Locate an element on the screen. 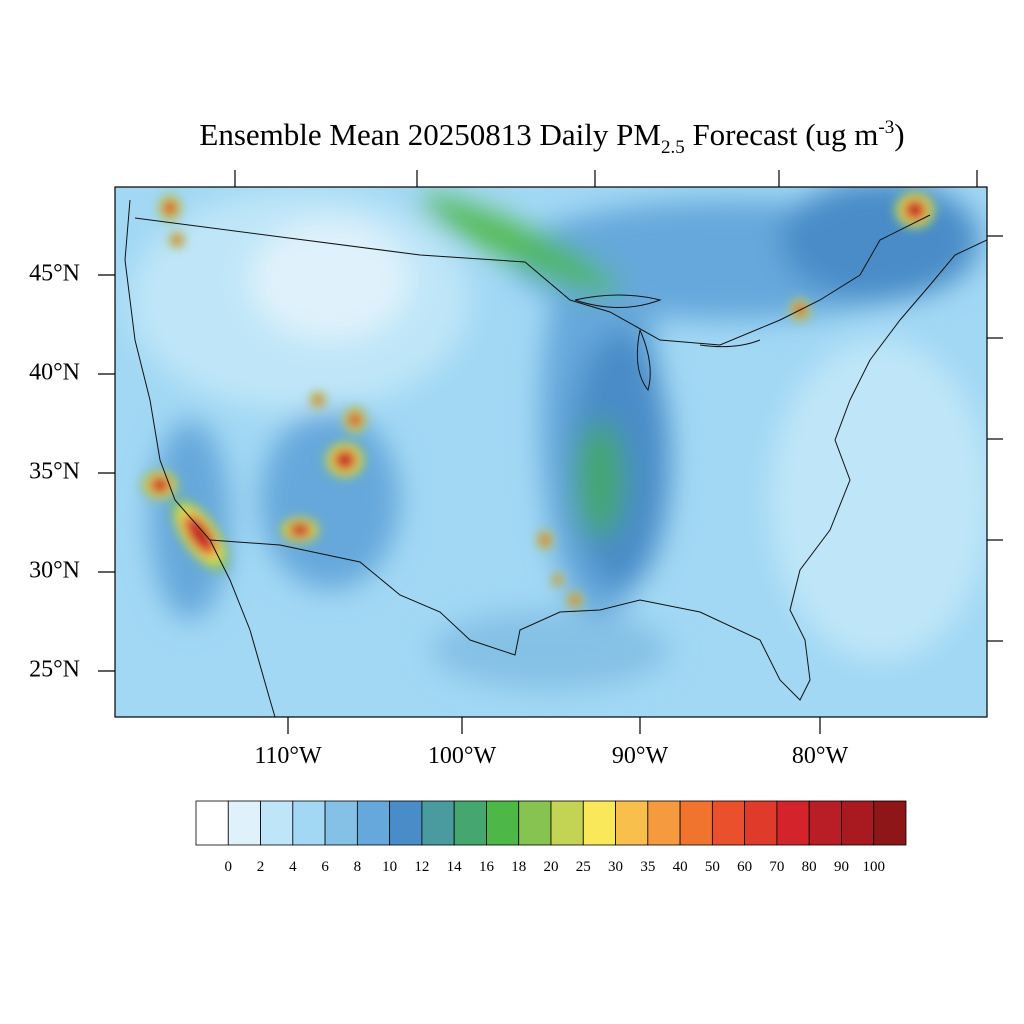 The height and width of the screenshot is (1024, 1024). colorbar-label: 25 is located at coordinates (583, 867).